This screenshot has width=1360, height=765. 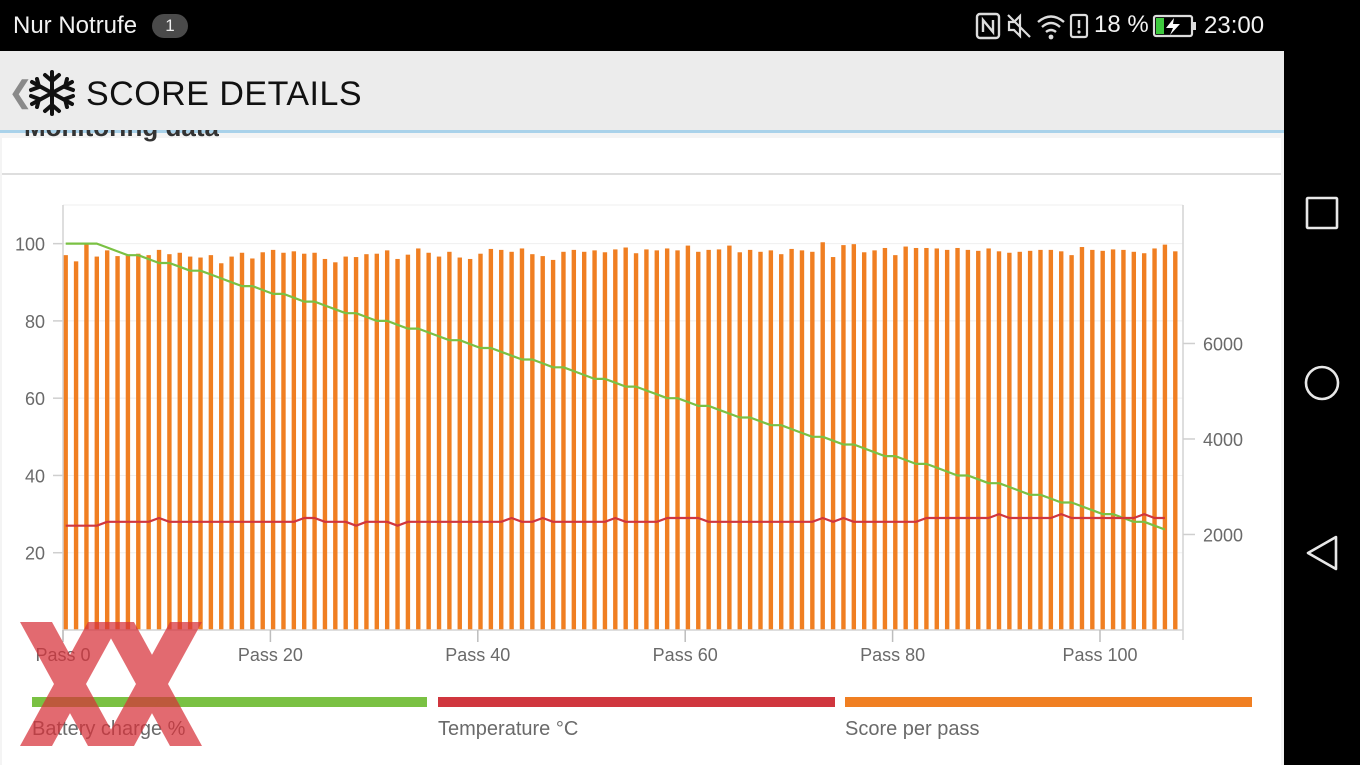 What do you see at coordinates (477, 655) in the screenshot?
I see `x-tick-label: Pass 40` at bounding box center [477, 655].